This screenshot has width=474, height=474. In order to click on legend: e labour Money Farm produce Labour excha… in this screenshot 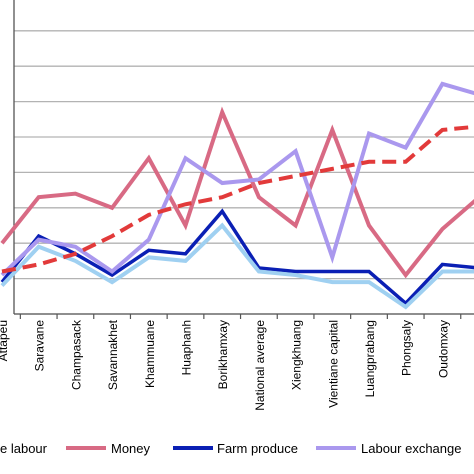, I will do `click(230, 448)`.